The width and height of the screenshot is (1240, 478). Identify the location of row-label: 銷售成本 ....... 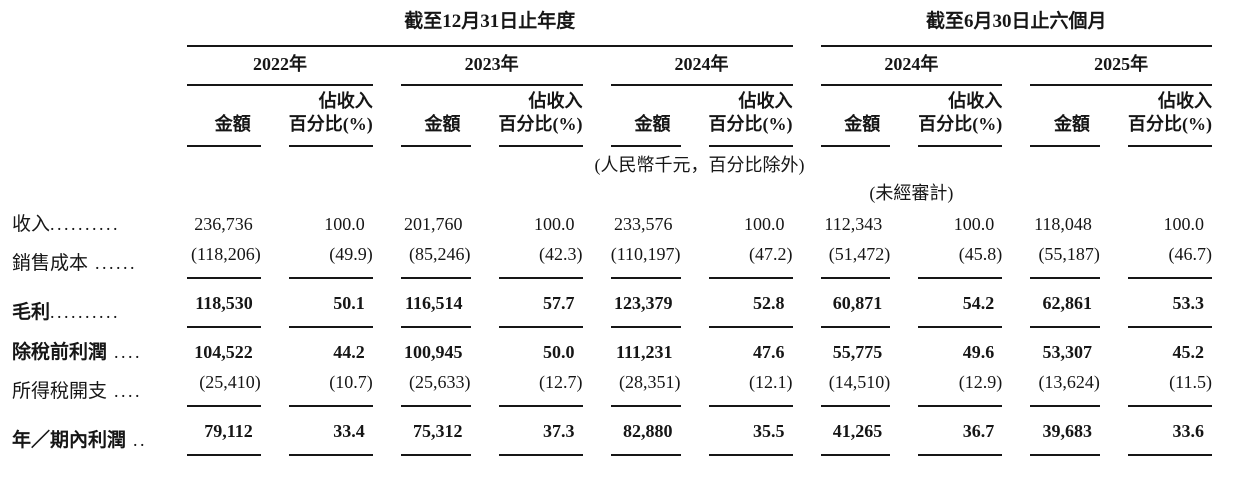
(75, 263).